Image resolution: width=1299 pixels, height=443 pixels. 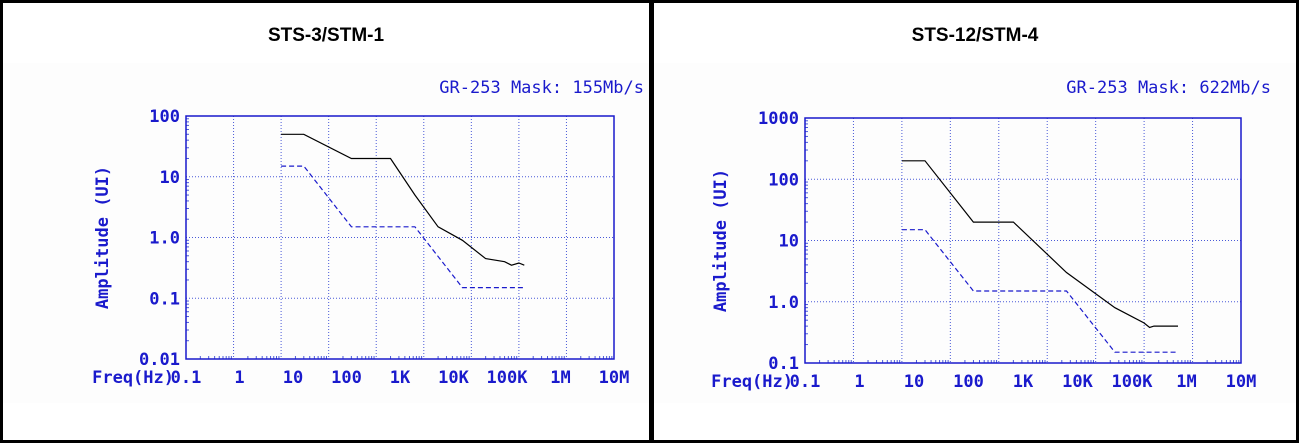 What do you see at coordinates (541, 88) in the screenshot?
I see `chart-subtitle: GR-253 Mask: 155Mb/s` at bounding box center [541, 88].